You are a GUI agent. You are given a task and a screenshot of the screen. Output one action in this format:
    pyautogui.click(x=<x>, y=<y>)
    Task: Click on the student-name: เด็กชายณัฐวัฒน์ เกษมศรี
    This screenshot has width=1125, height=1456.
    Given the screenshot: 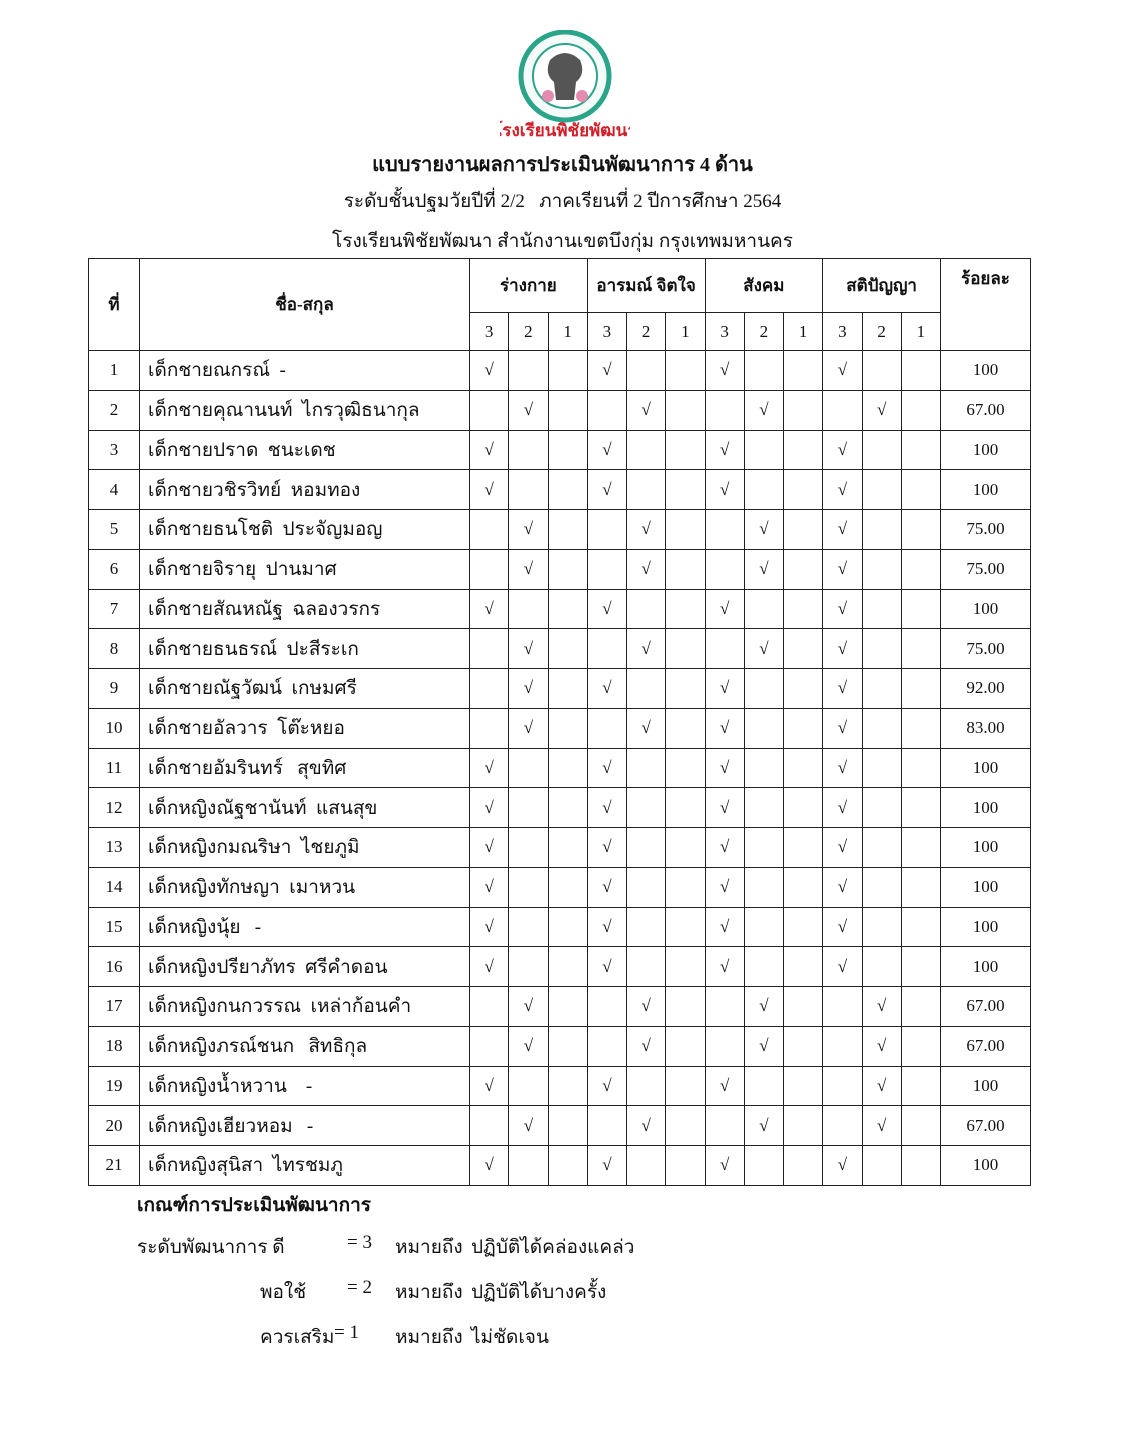 What is the action you would take?
    pyautogui.click(x=304, y=688)
    